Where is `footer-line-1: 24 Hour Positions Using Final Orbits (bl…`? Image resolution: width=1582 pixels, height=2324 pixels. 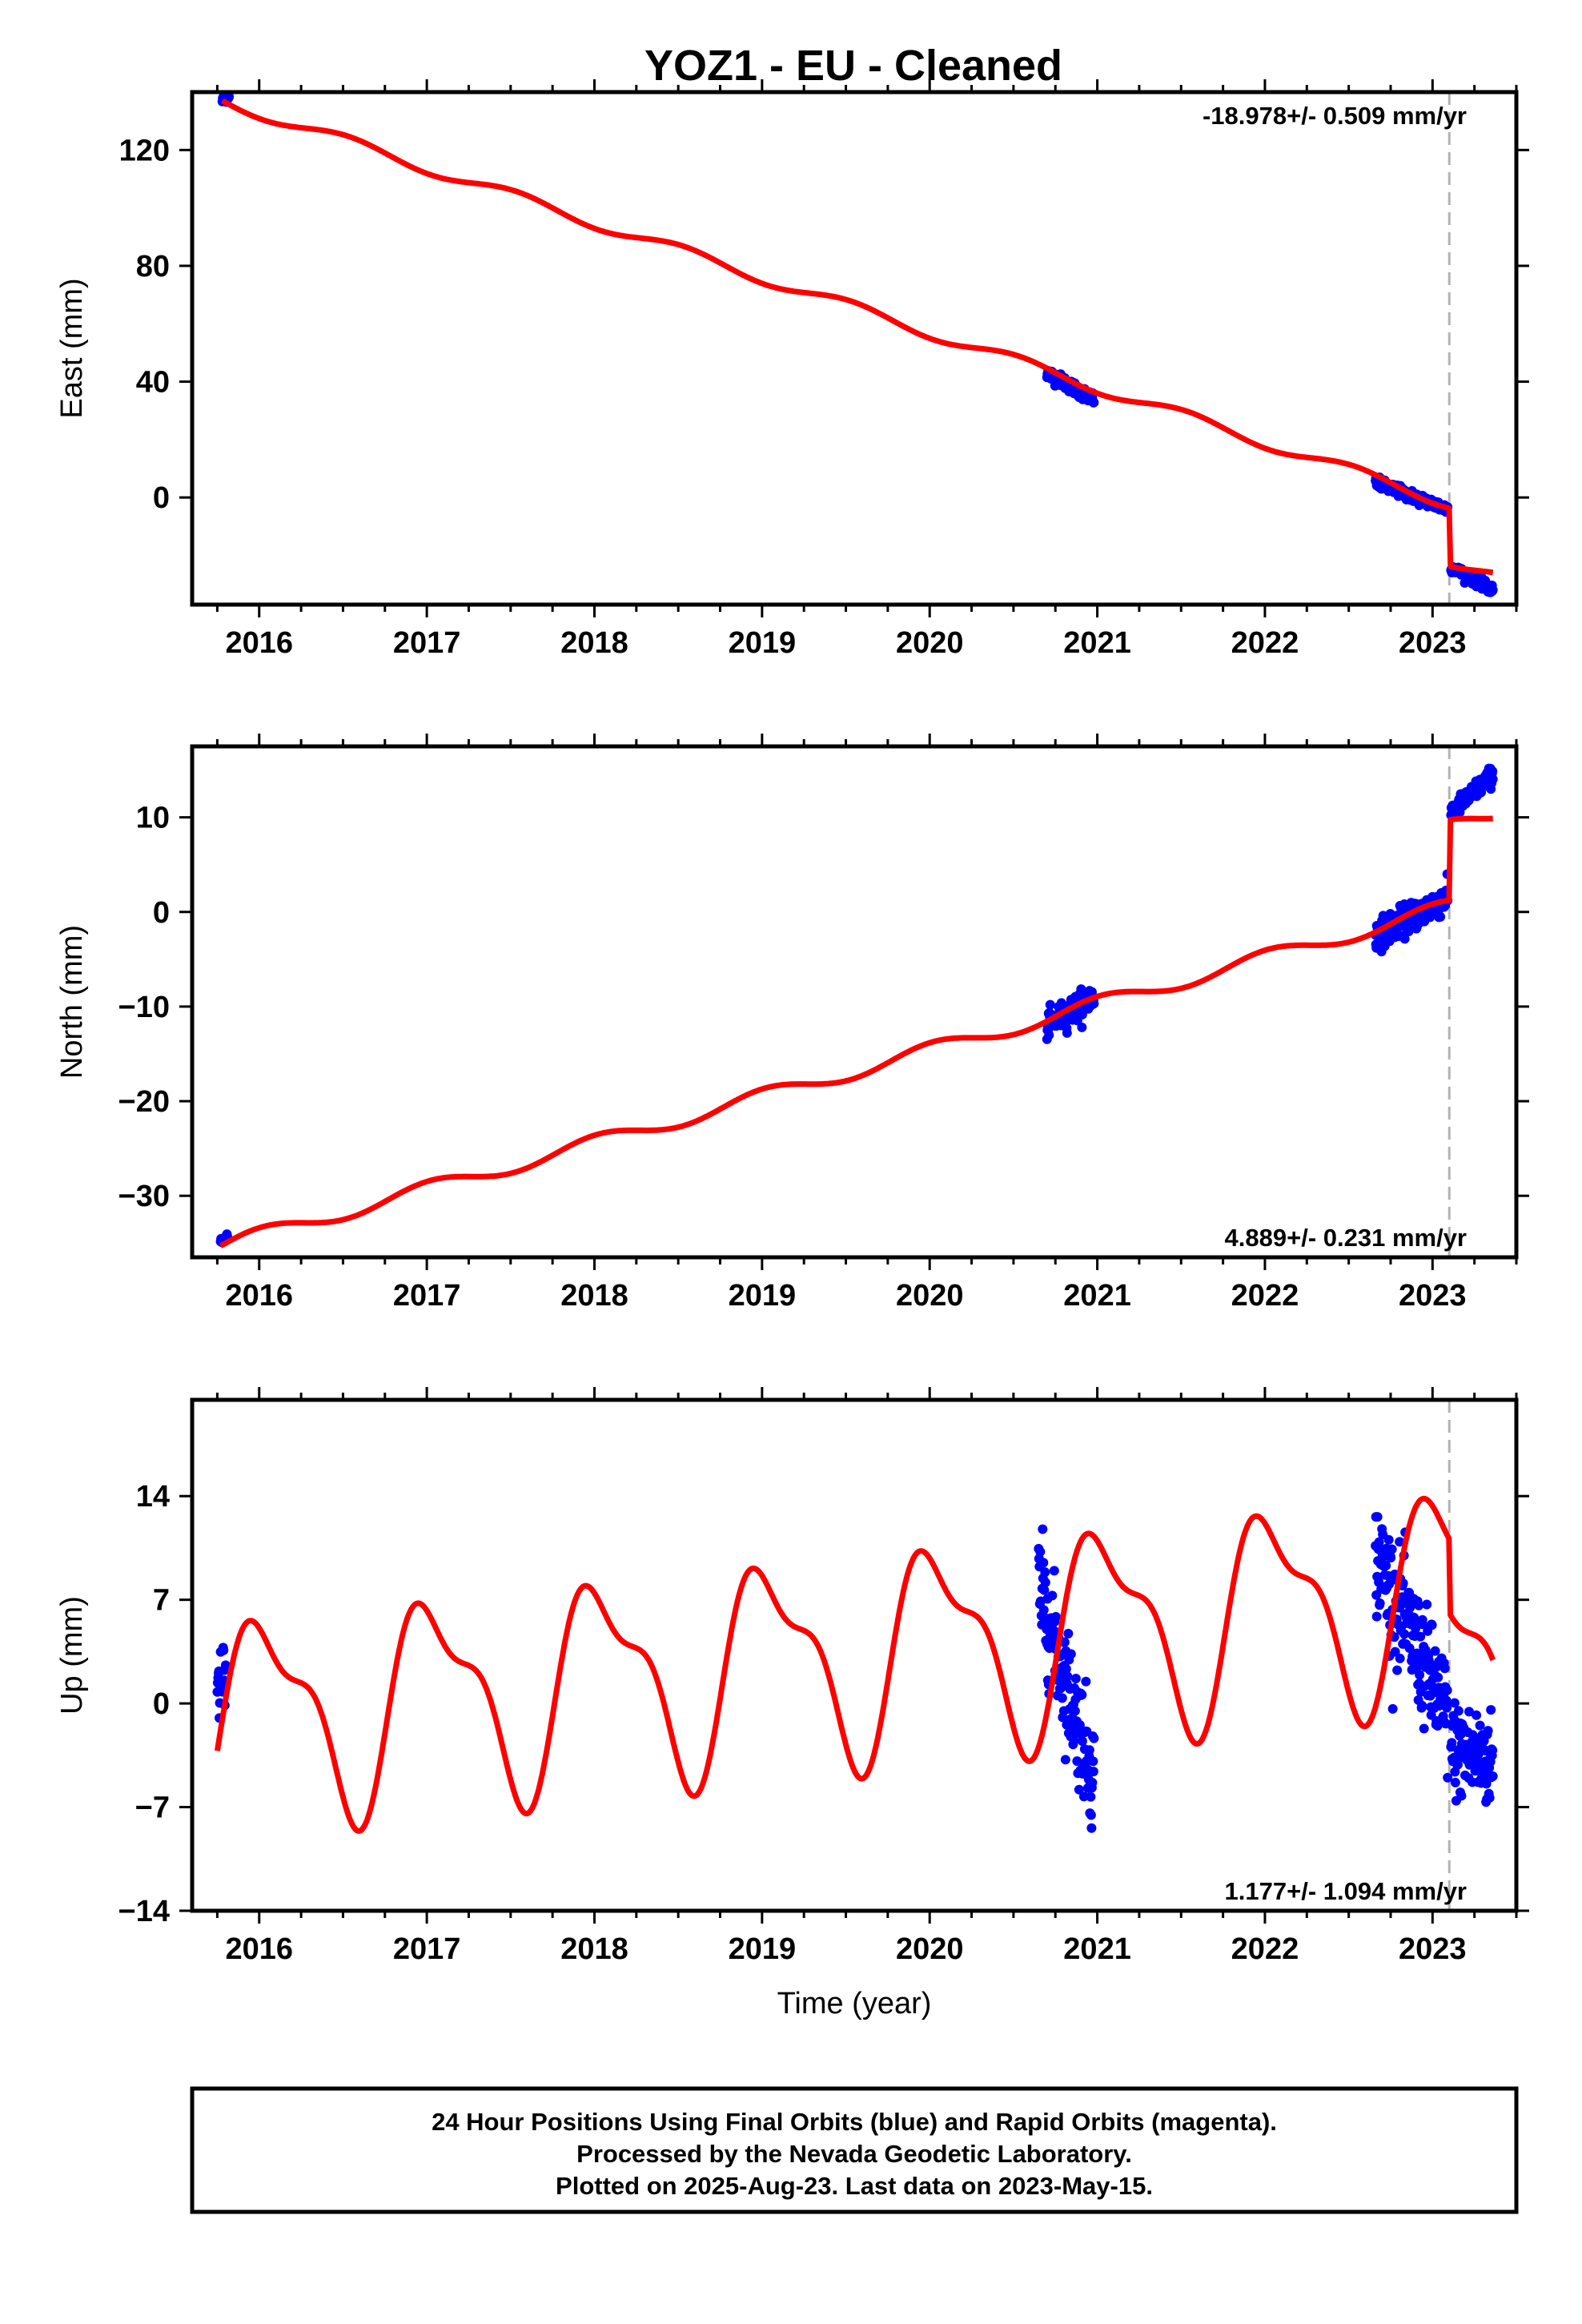 footer-line-1: 24 Hour Positions Using Final Orbits (bl… is located at coordinates (854, 2122).